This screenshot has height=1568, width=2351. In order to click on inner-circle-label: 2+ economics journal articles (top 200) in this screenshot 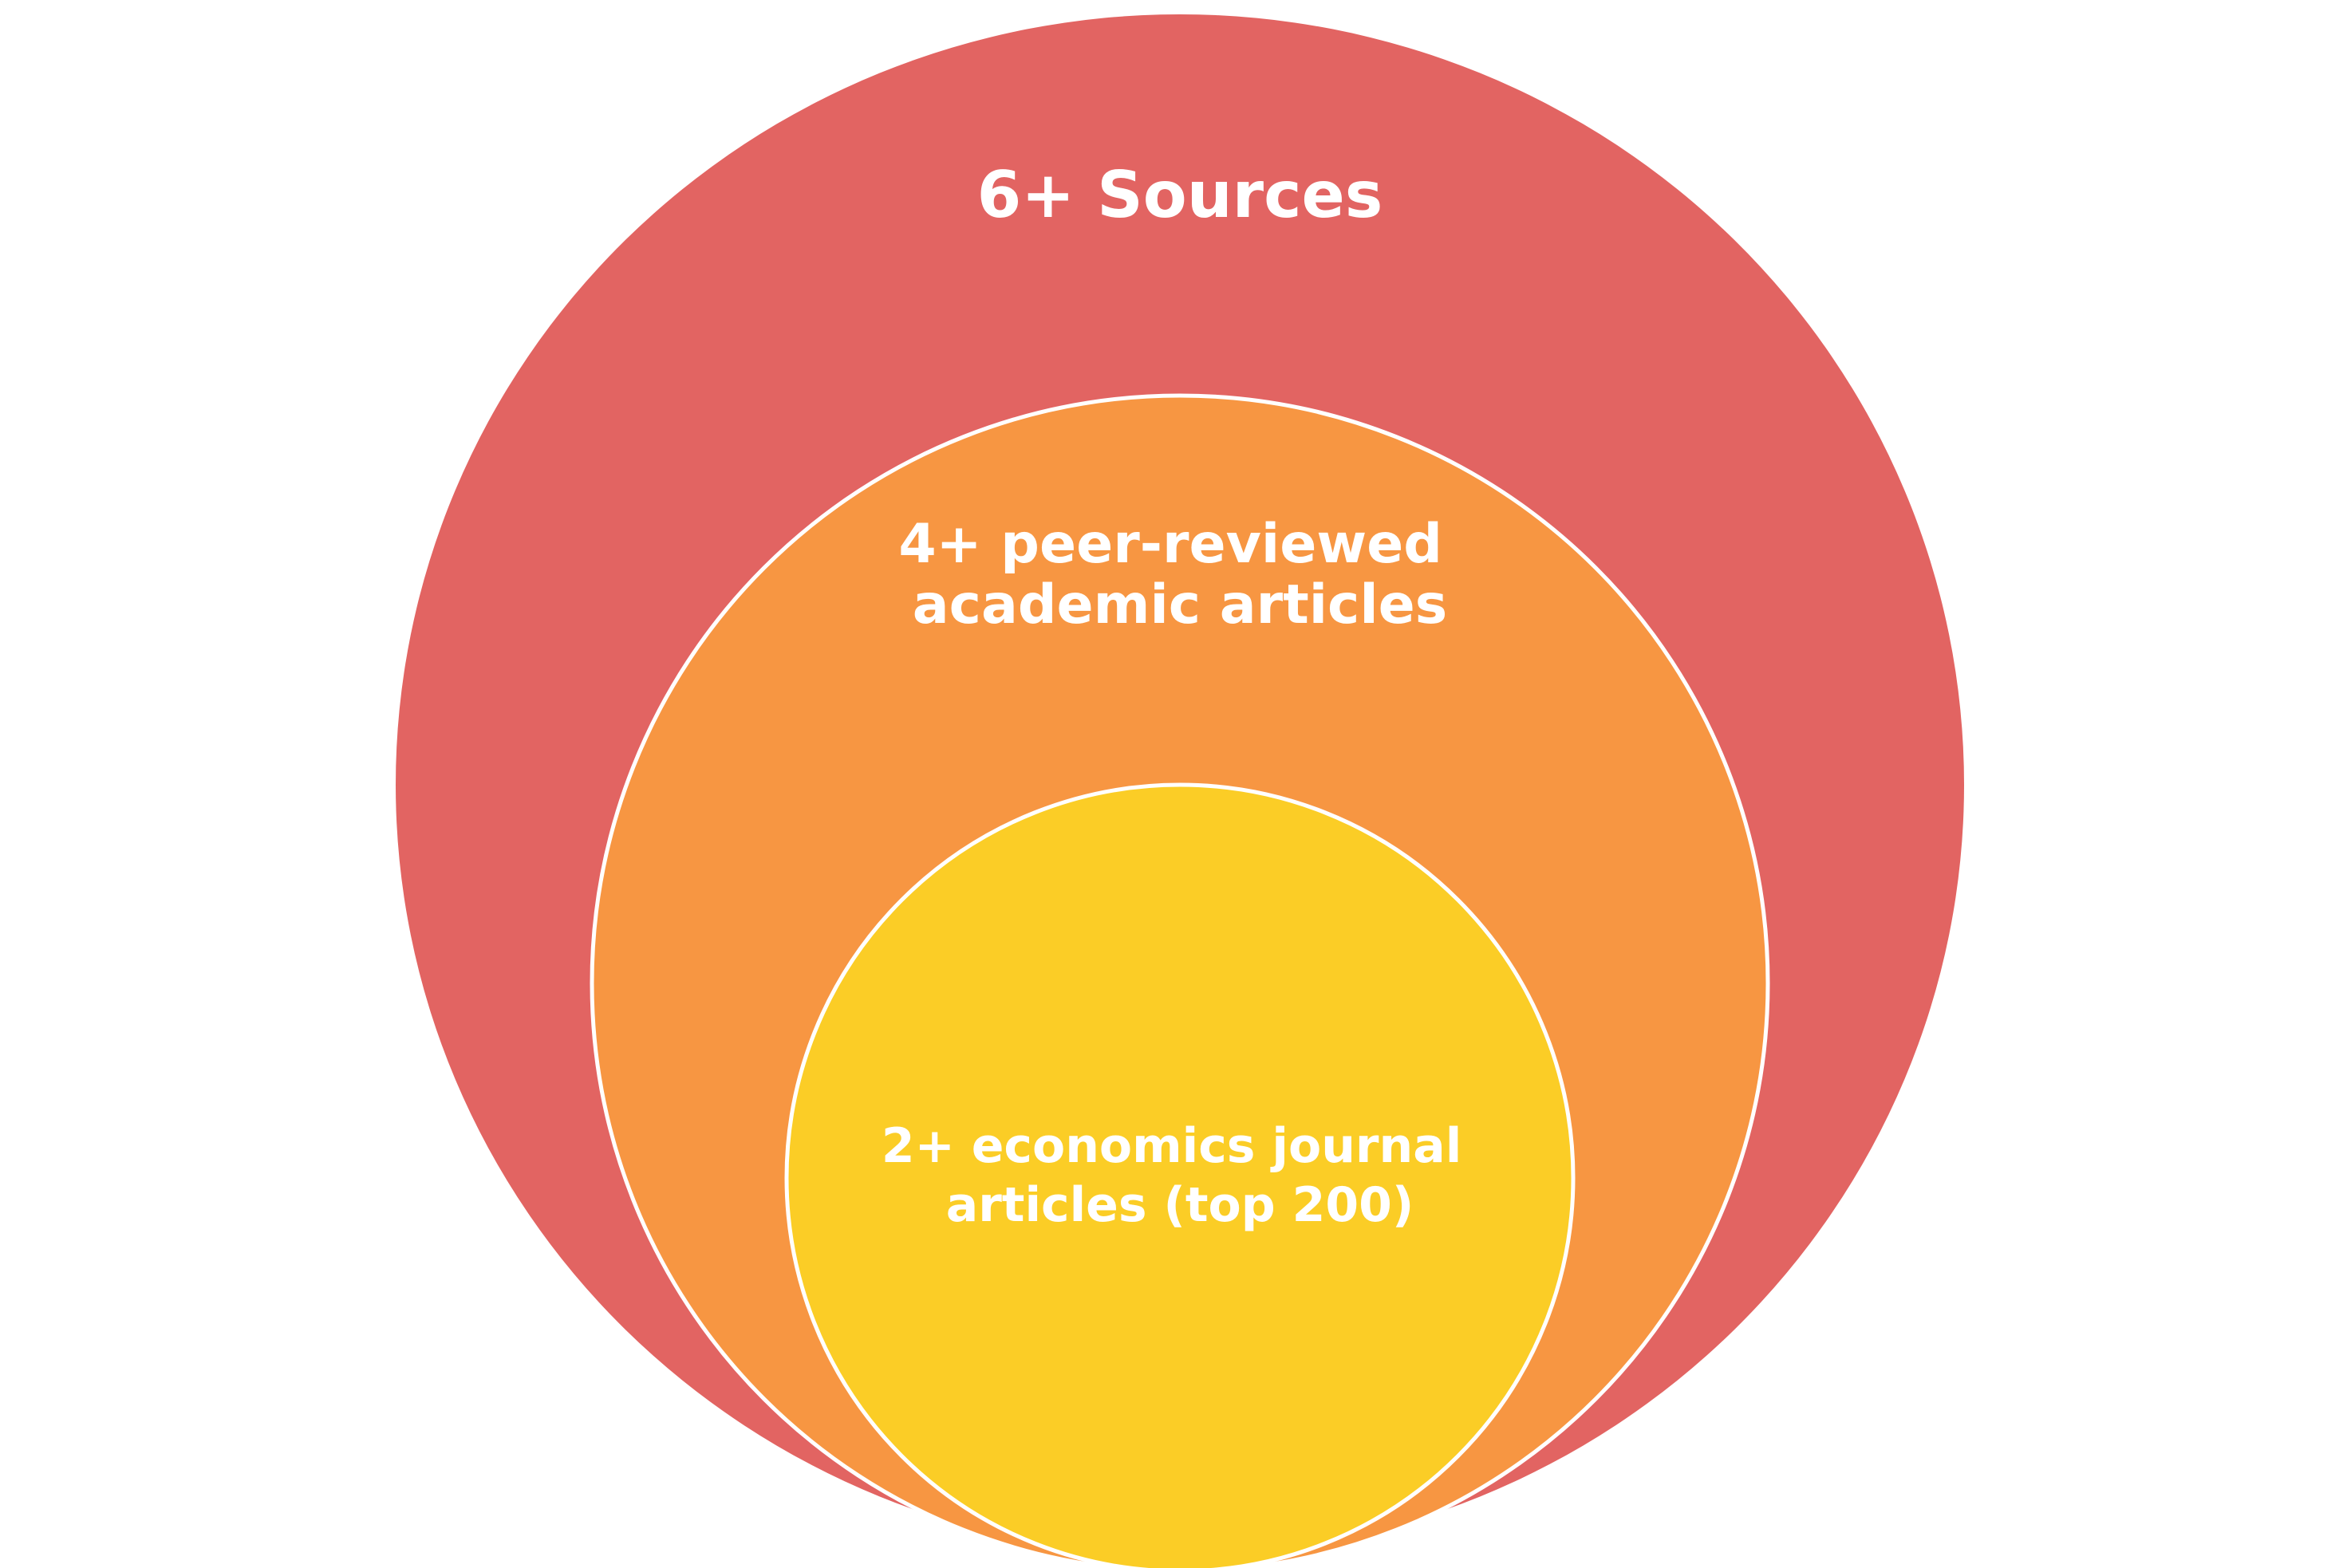, I will do `click(1180, 1175)`.